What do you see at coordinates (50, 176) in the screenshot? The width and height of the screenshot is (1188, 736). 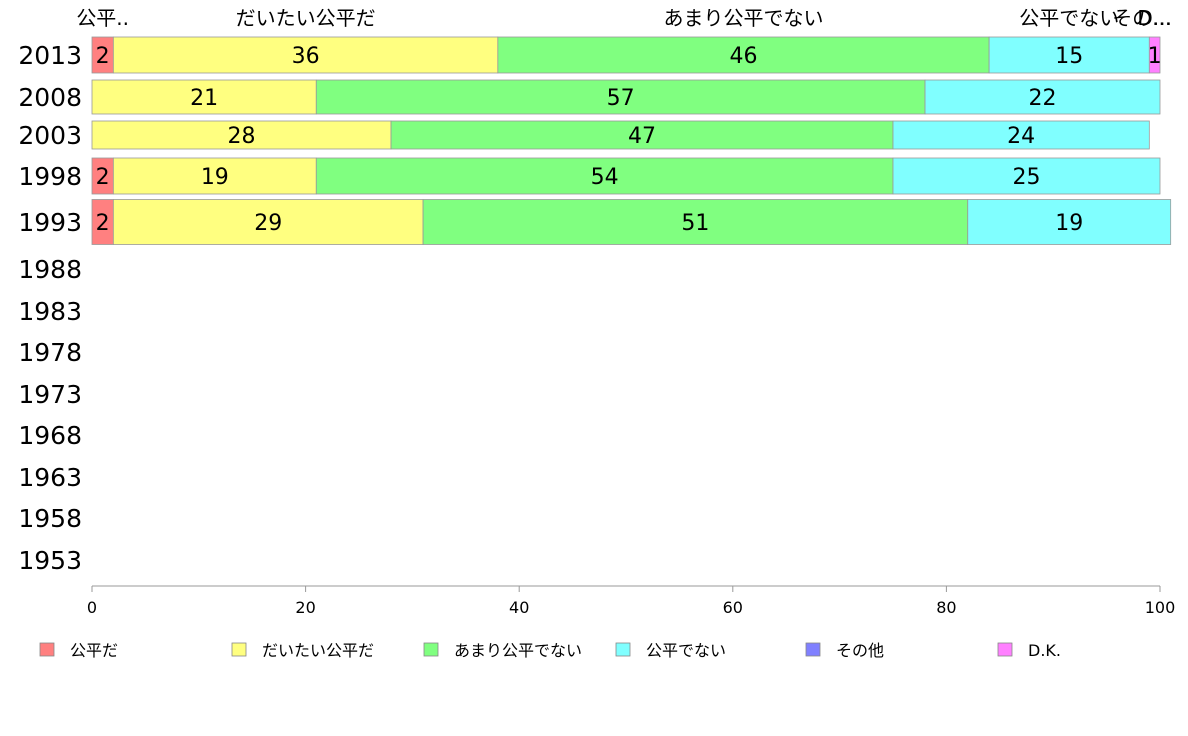 I see `year-label-1998: 1998` at bounding box center [50, 176].